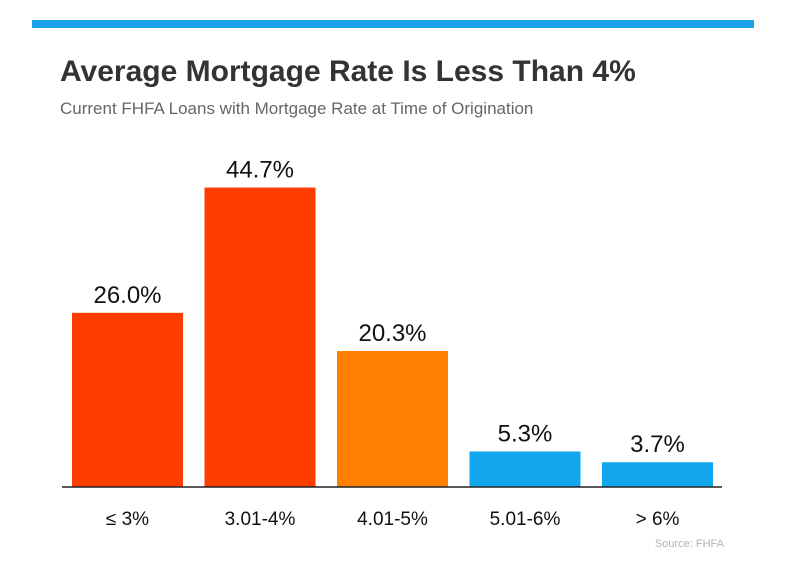  Describe the element at coordinates (393, 24) in the screenshot. I see `top-accent-rule` at that location.